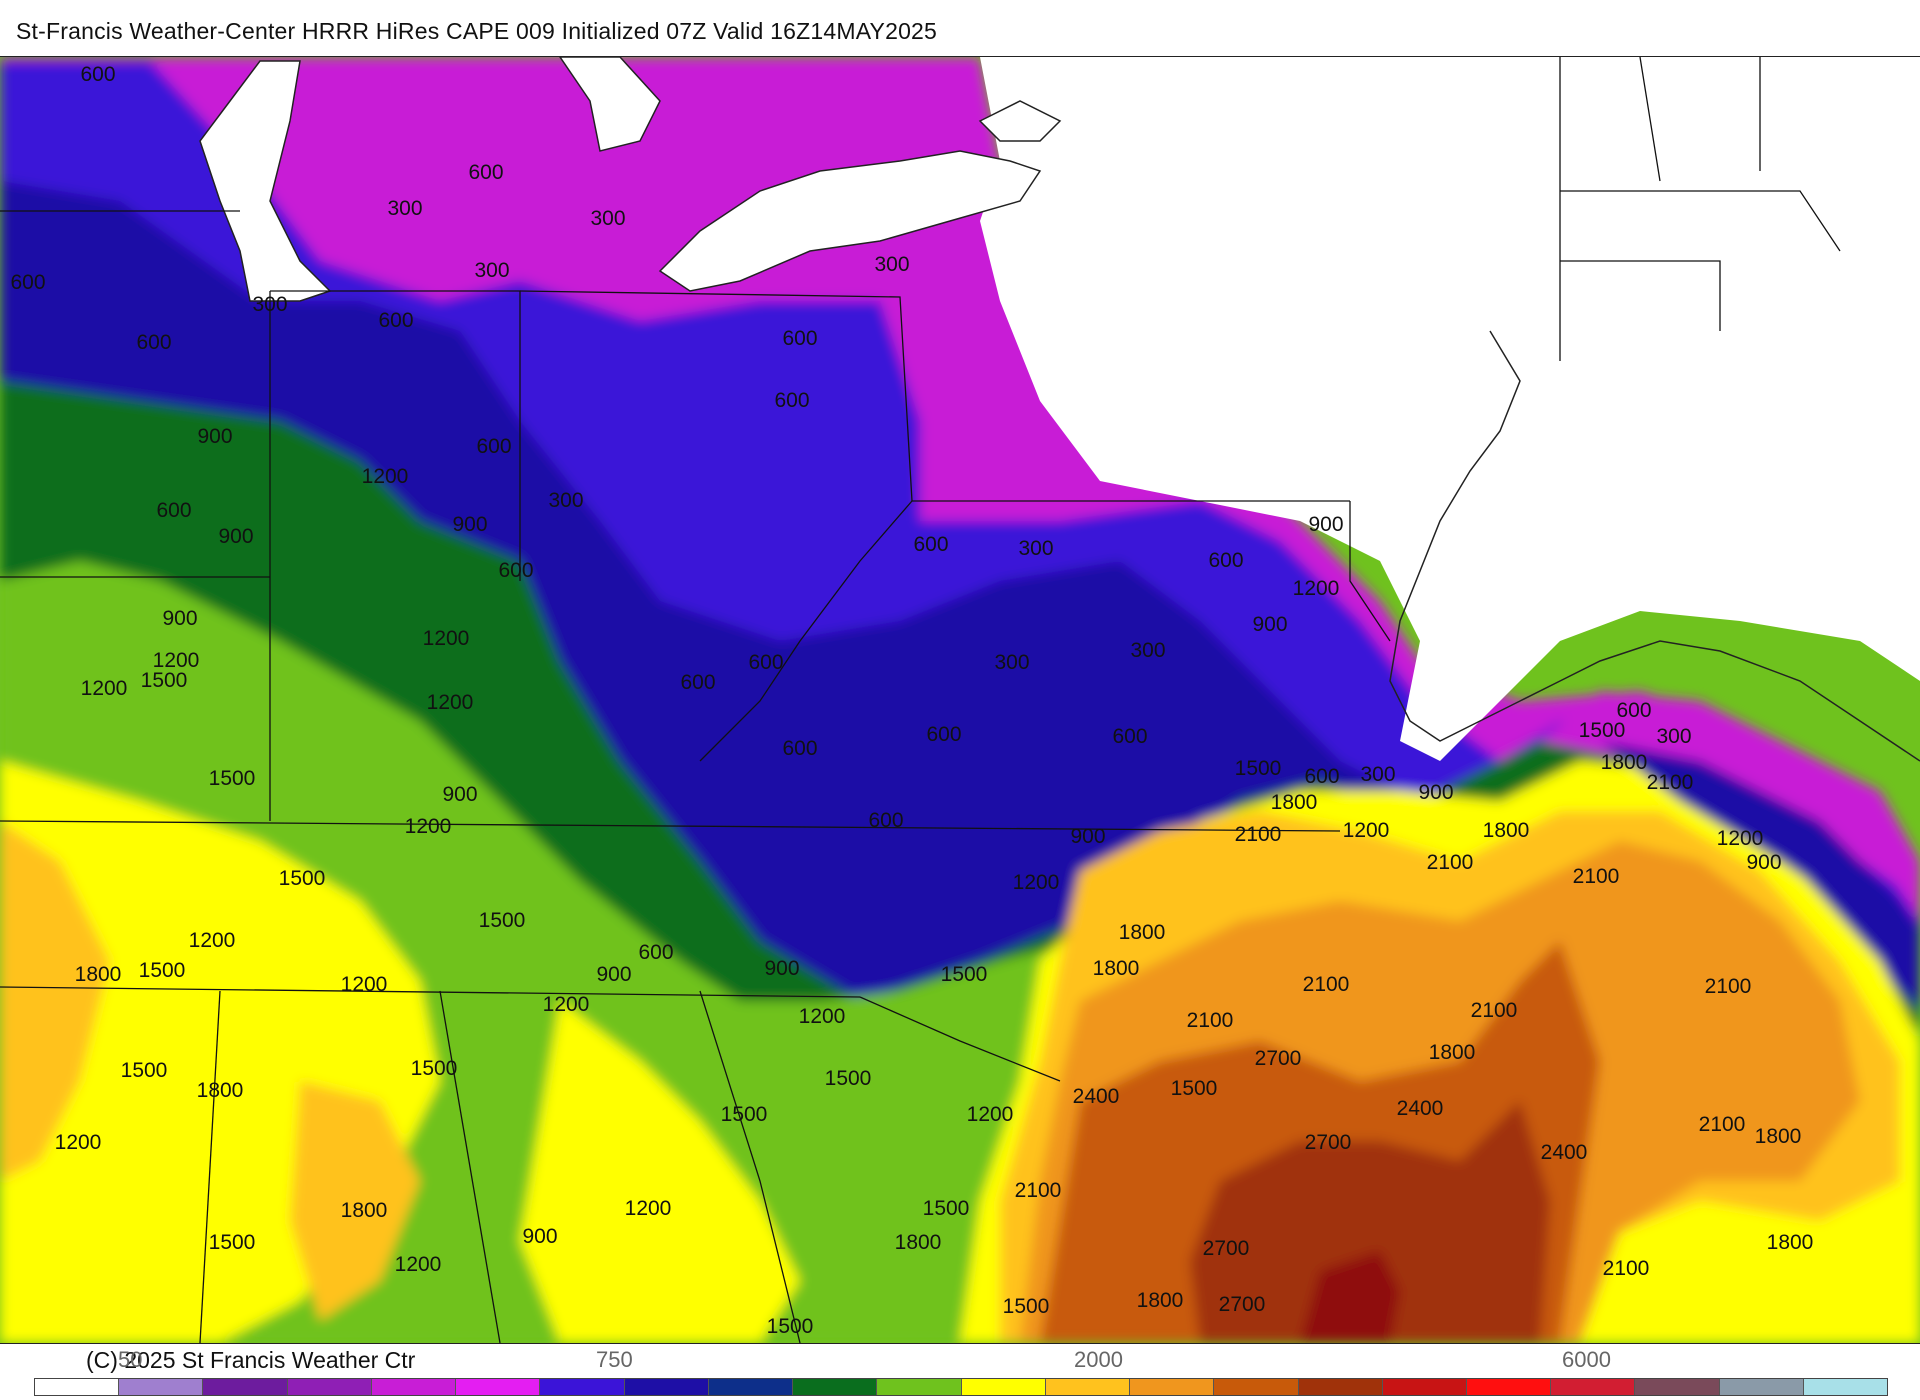  What do you see at coordinates (55, 1001) in the screenshot?
I see `field-orange-west` at bounding box center [55, 1001].